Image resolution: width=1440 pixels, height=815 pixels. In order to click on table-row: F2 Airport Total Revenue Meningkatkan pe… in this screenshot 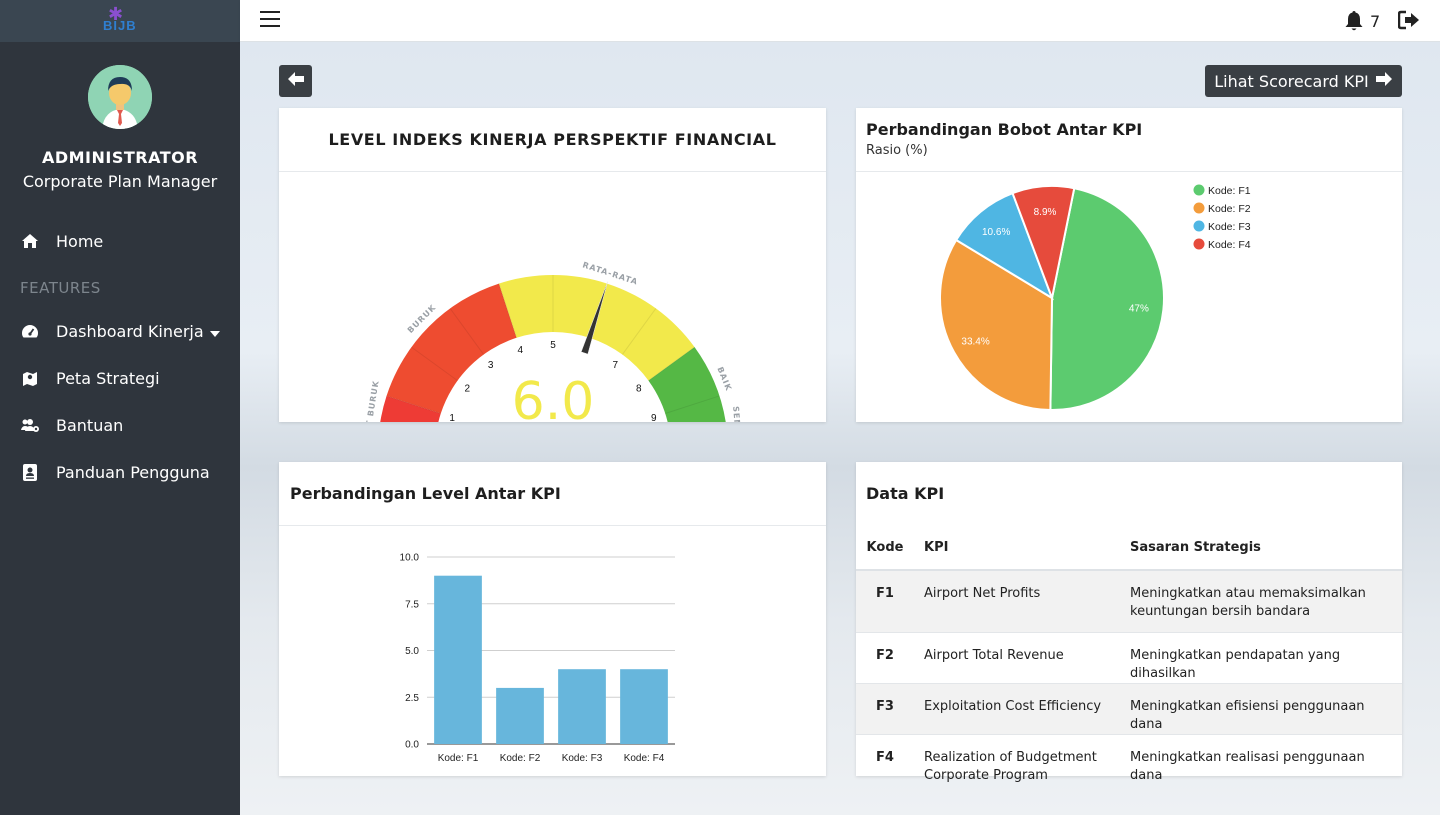, I will do `click(1129, 657)`.